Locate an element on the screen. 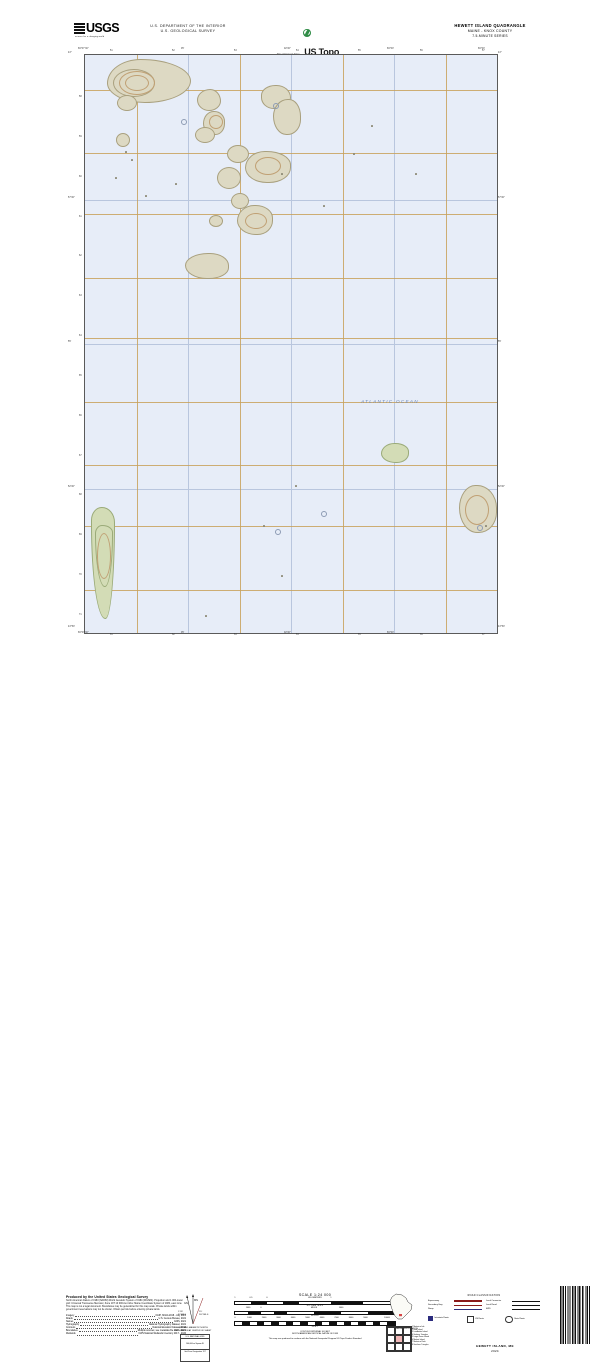  edge-grid-number-left: 70 is located at coordinates (80, 575).